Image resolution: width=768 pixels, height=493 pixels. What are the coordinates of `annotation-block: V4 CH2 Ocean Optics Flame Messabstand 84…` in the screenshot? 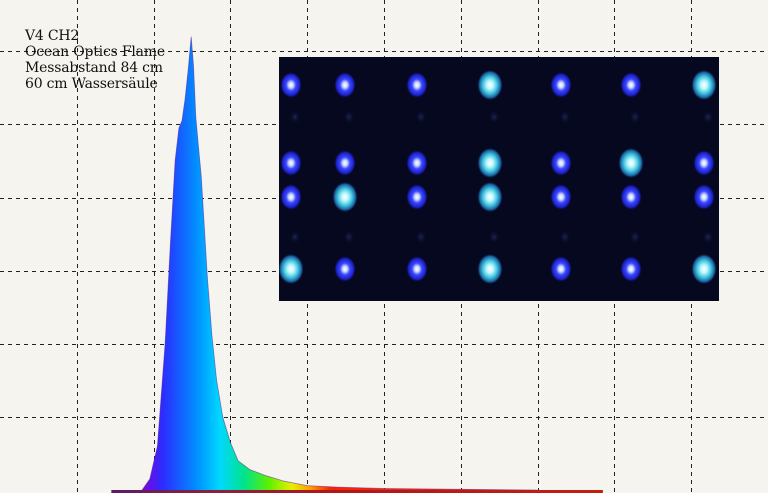 It's located at (95, 60).